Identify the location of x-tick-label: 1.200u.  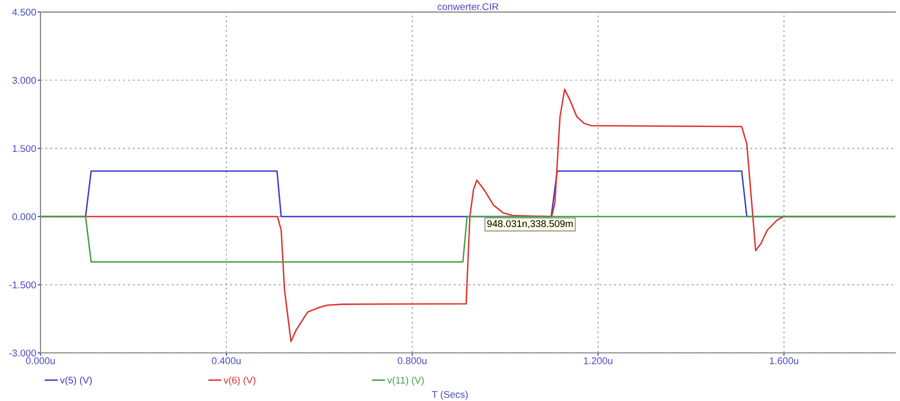
(598, 360).